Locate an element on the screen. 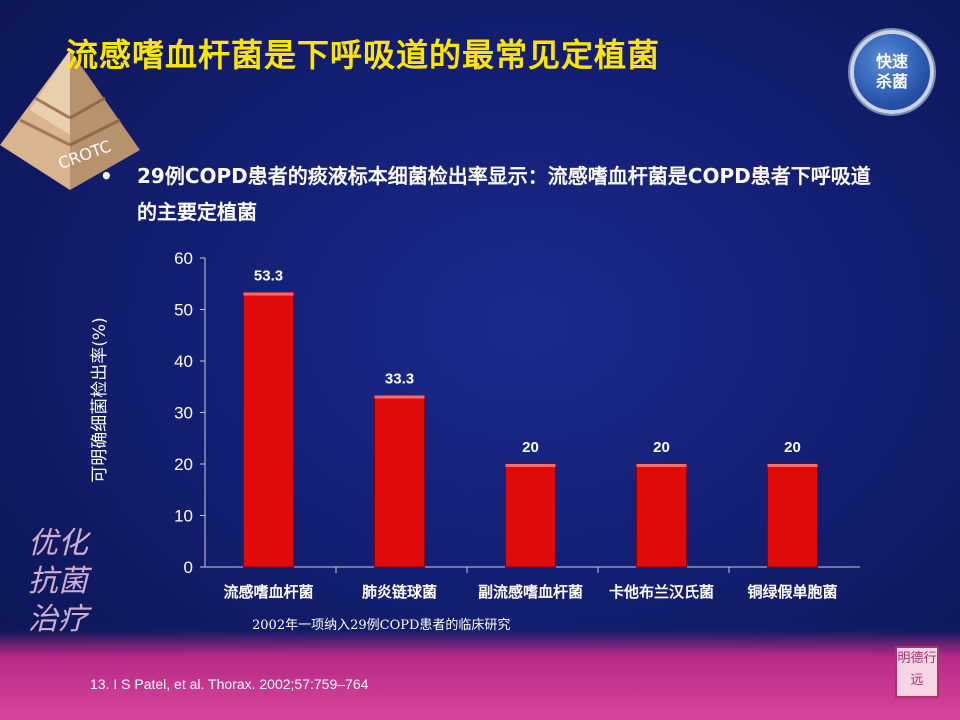 This screenshot has width=960, height=720. bar-data-label: 53.3 is located at coordinates (268, 276).